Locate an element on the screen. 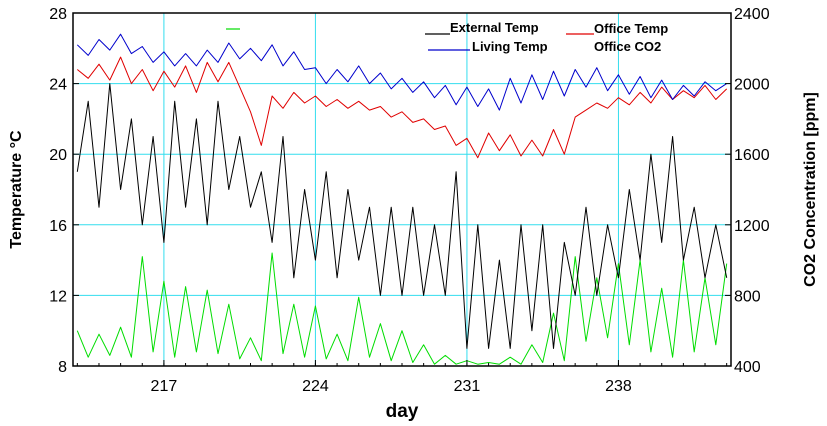 The image size is (827, 426). y-left-tick-label: 28 is located at coordinates (58, 14).